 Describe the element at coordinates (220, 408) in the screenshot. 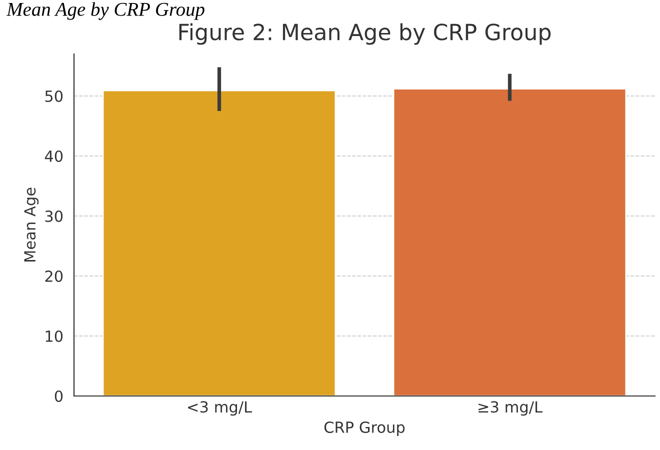

I see `x-tick-label: <3 mg/L` at that location.